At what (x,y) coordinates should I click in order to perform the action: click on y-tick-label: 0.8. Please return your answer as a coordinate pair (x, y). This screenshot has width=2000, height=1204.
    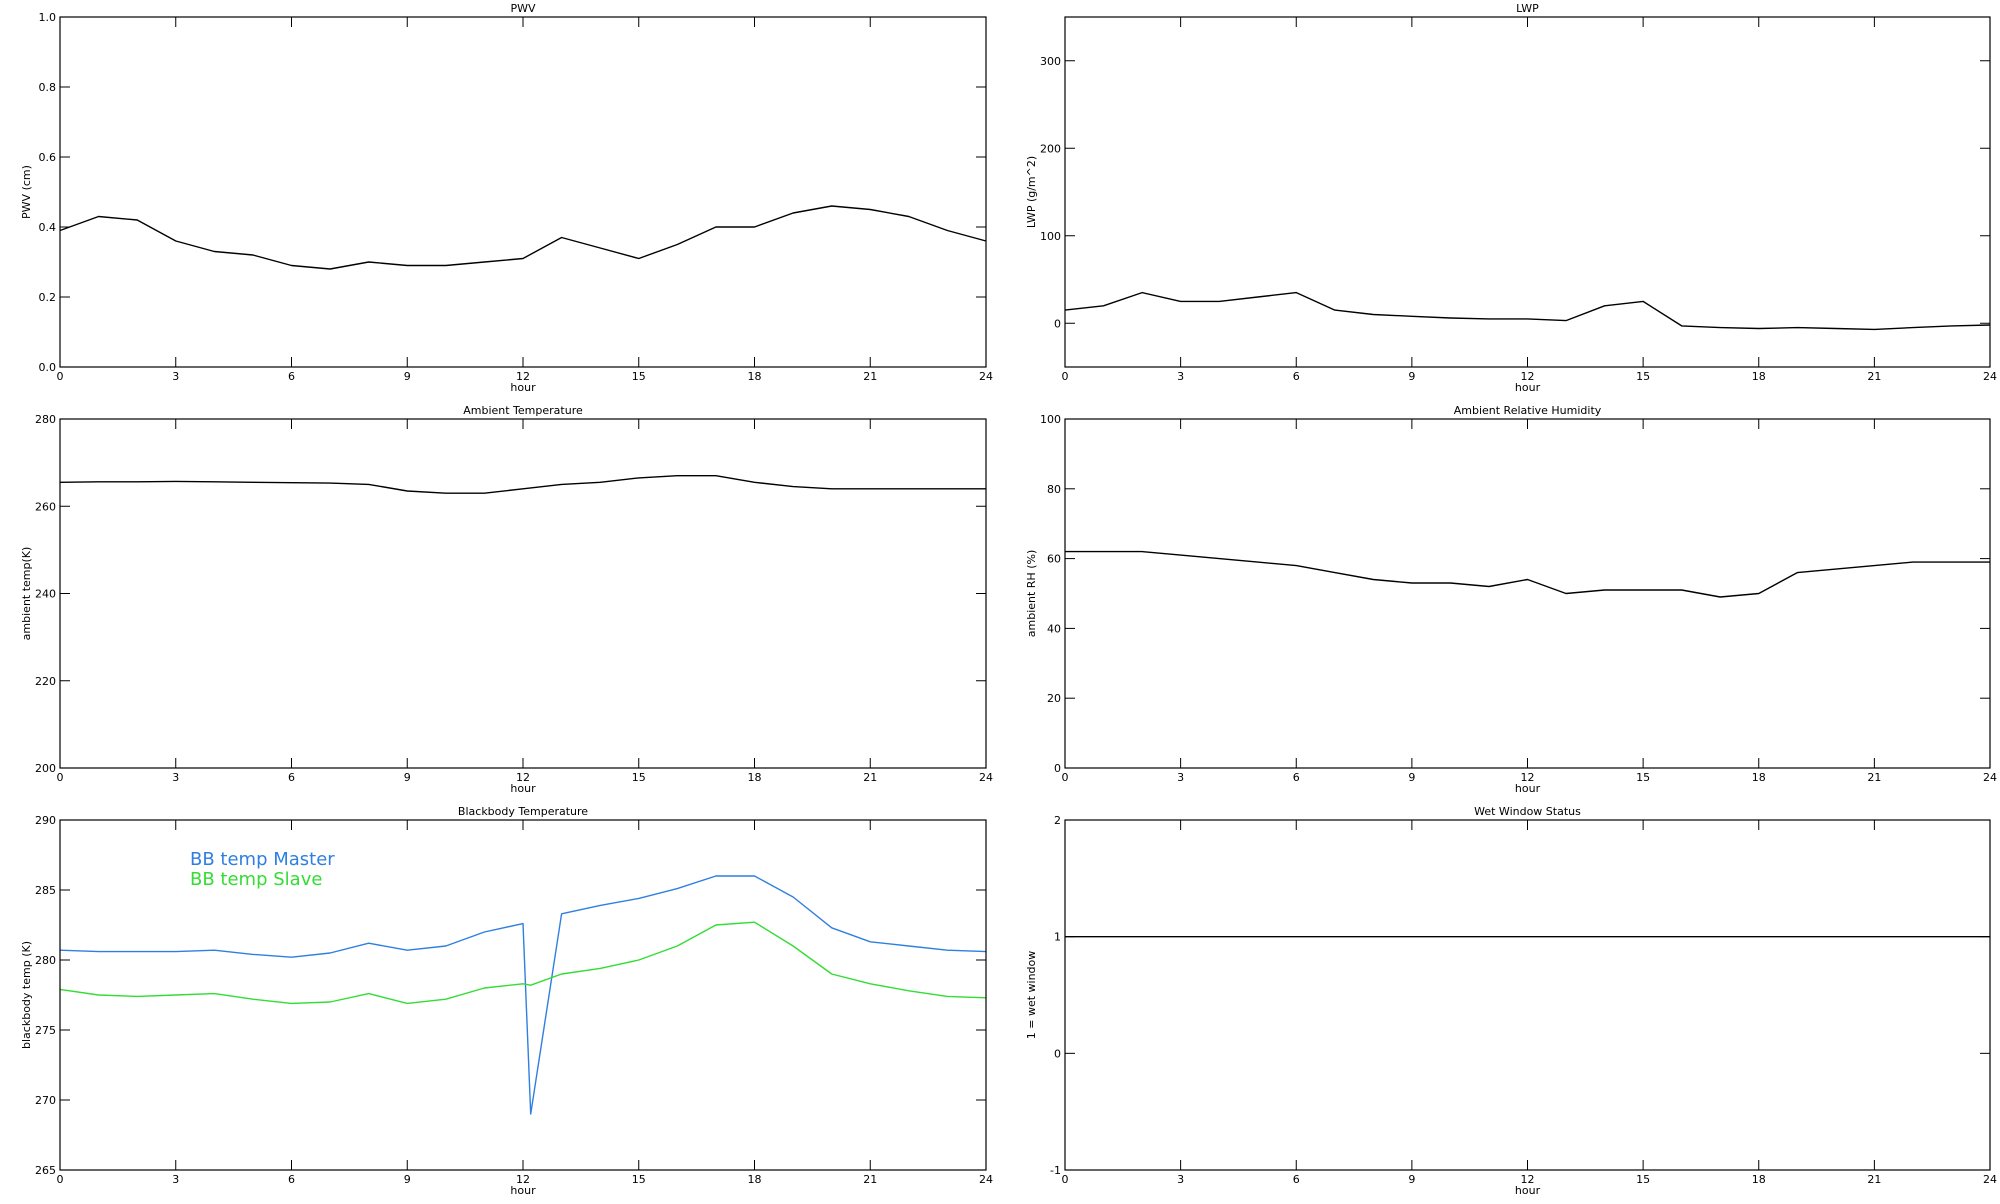
    Looking at the image, I should click on (48, 87).